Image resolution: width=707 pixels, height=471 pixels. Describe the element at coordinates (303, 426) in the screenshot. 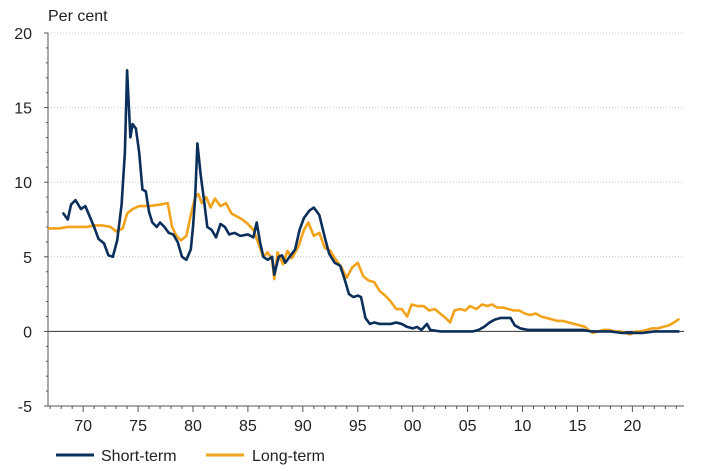

I see `x-tick-label: 90` at that location.